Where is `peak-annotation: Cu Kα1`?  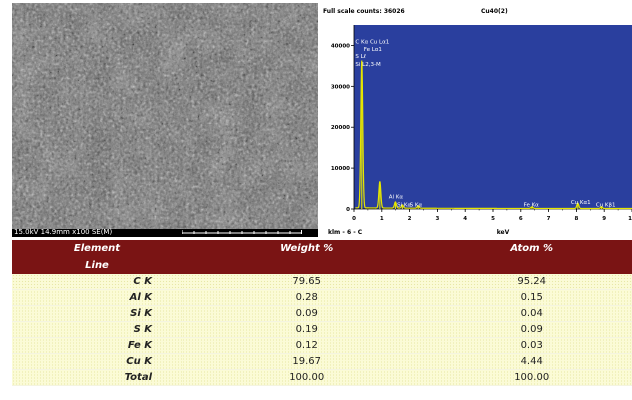 peak-annotation: Cu Kα1 is located at coordinates (581, 203).